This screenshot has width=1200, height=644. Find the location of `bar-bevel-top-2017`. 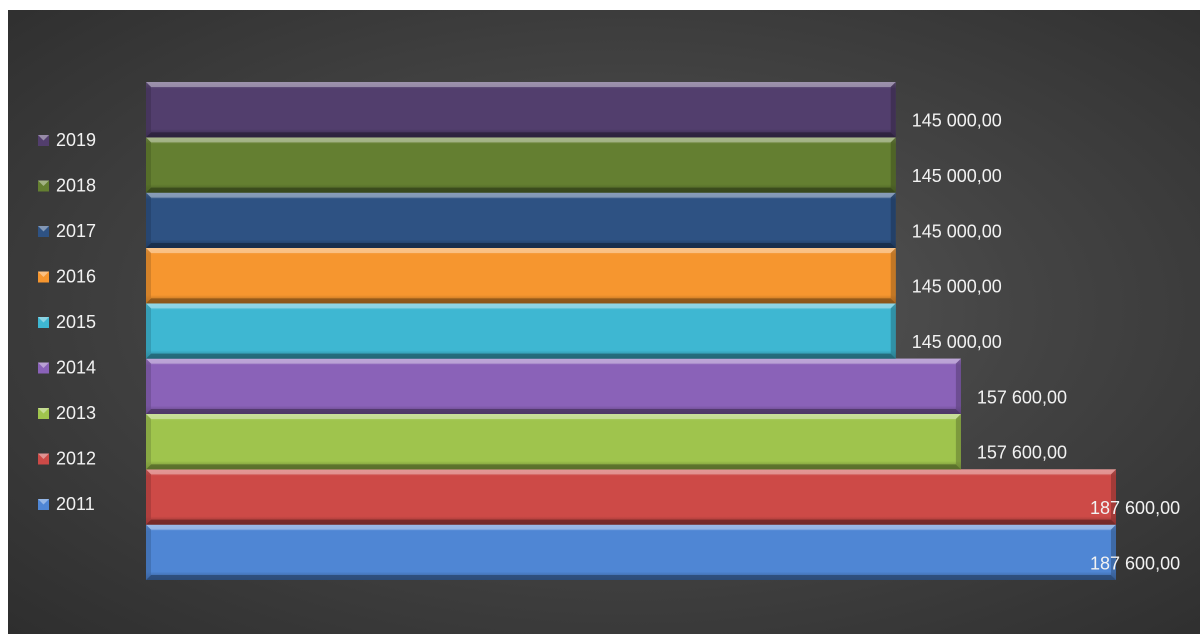

bar-bevel-top-2017 is located at coordinates (521, 195).